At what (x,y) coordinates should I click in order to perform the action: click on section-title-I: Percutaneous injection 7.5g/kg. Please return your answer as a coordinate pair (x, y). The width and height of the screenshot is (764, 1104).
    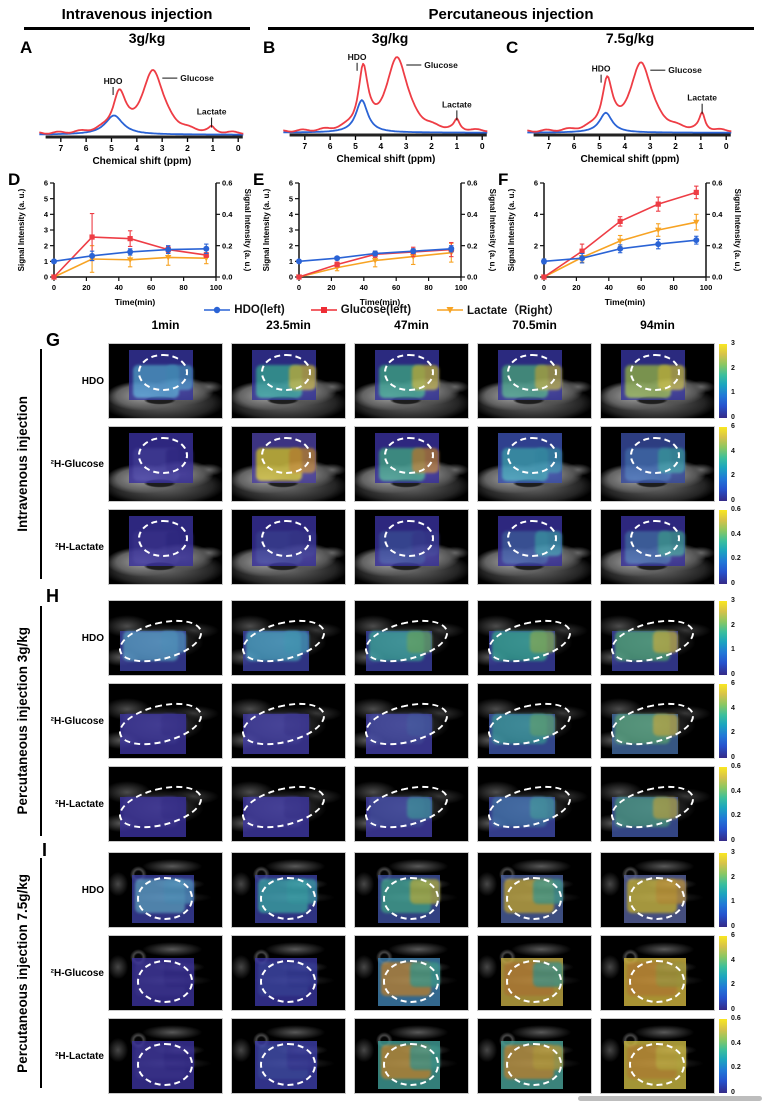
    Looking at the image, I should click on (22, 973).